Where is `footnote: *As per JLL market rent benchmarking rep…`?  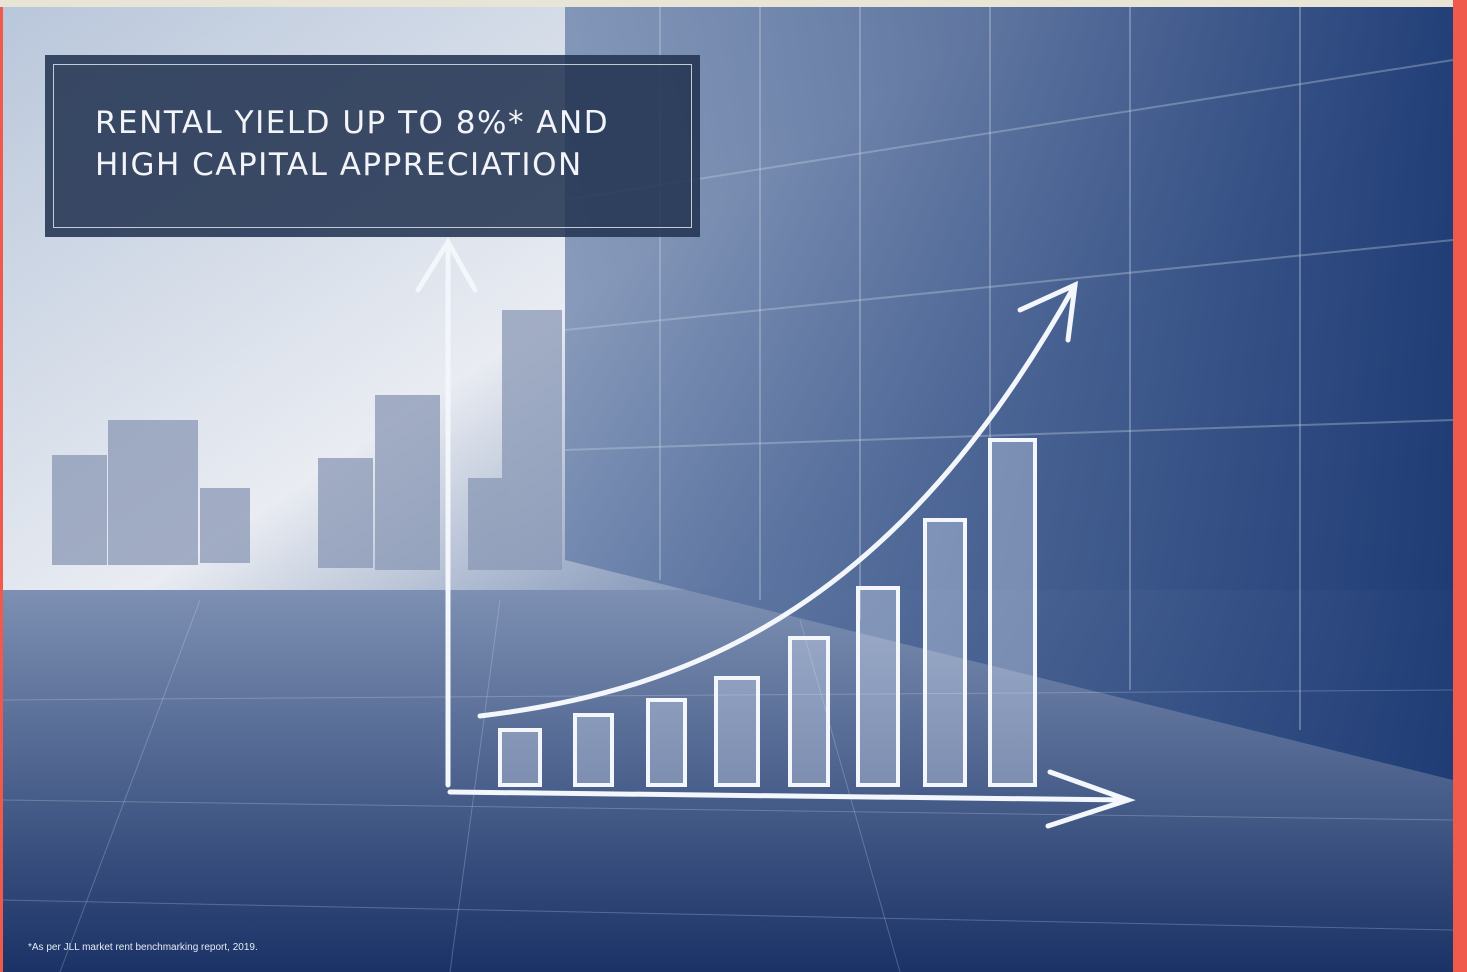
footnote: *As per JLL market rent benchmarking rep… is located at coordinates (143, 947).